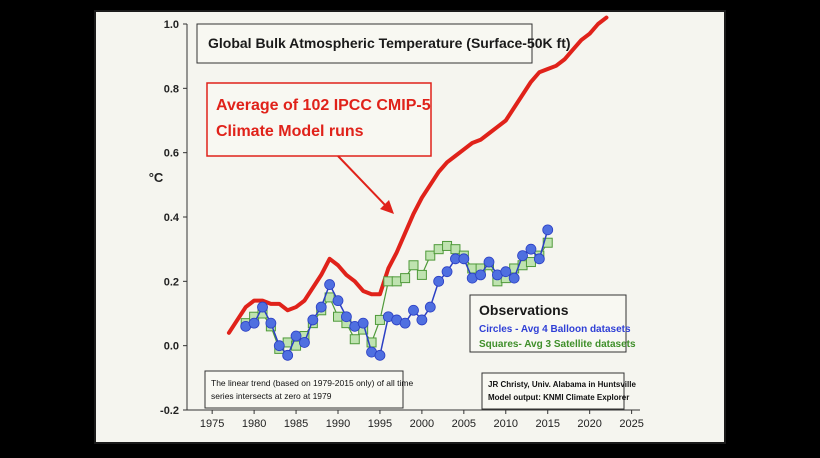  What do you see at coordinates (558, 397) in the screenshot?
I see `credit-line-2: Model output: KNMI Climate Explorer` at bounding box center [558, 397].